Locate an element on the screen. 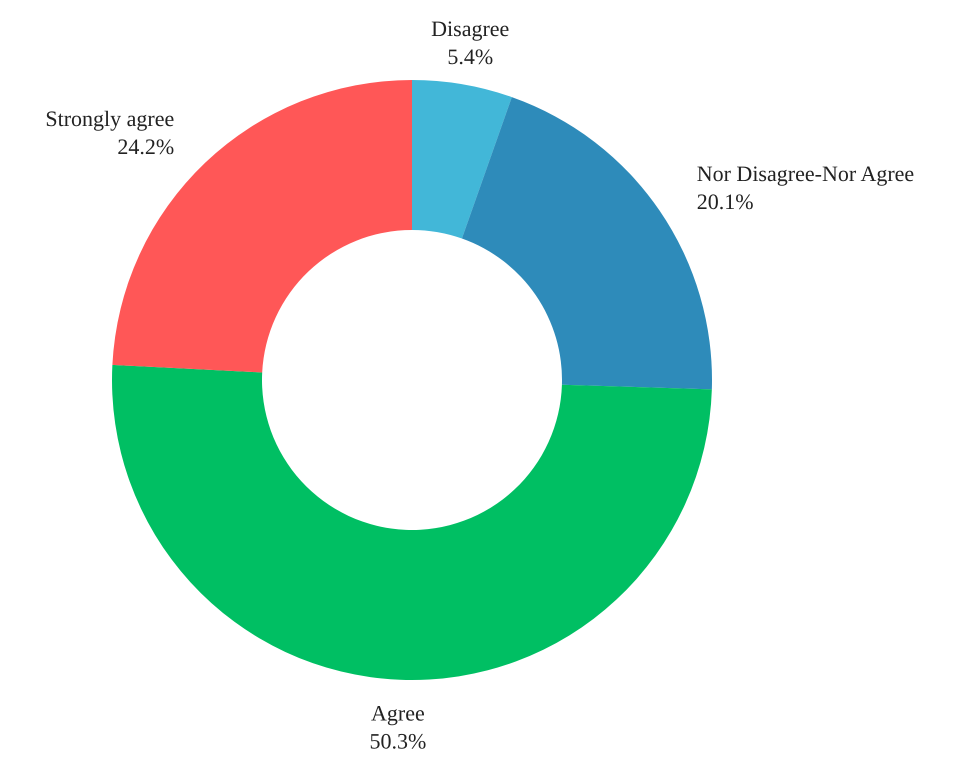  data-label: 24.2% is located at coordinates (145, 146).